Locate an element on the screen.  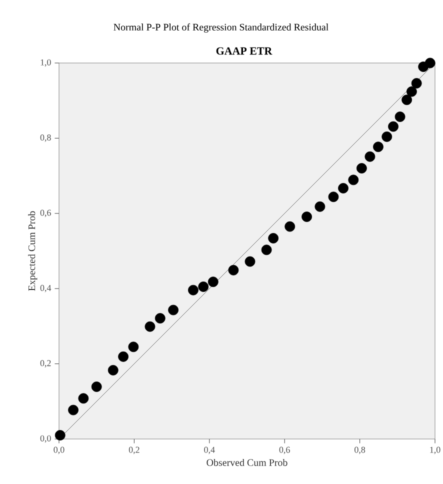
chart-subtitle: GAAP ETR is located at coordinates (244, 51).